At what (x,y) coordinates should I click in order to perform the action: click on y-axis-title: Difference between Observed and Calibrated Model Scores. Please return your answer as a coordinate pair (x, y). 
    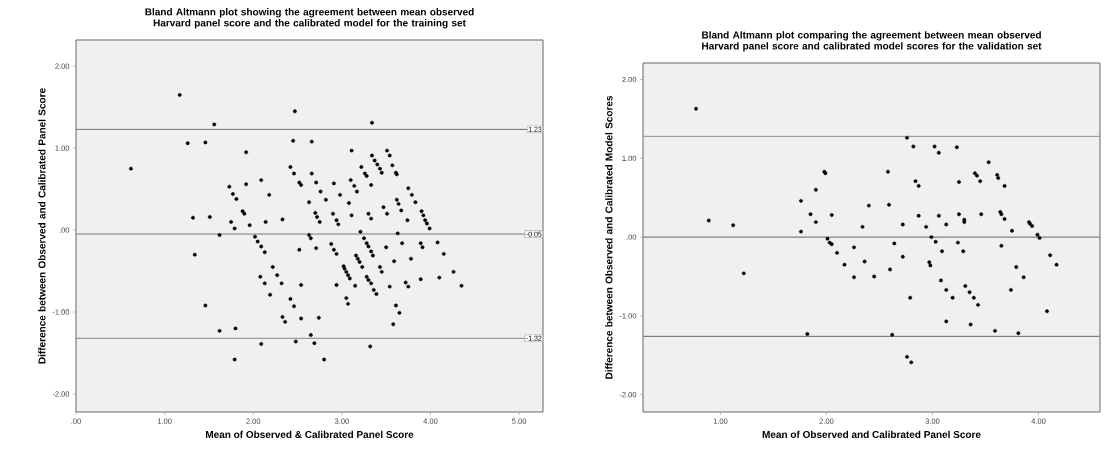
    Looking at the image, I should click on (609, 237).